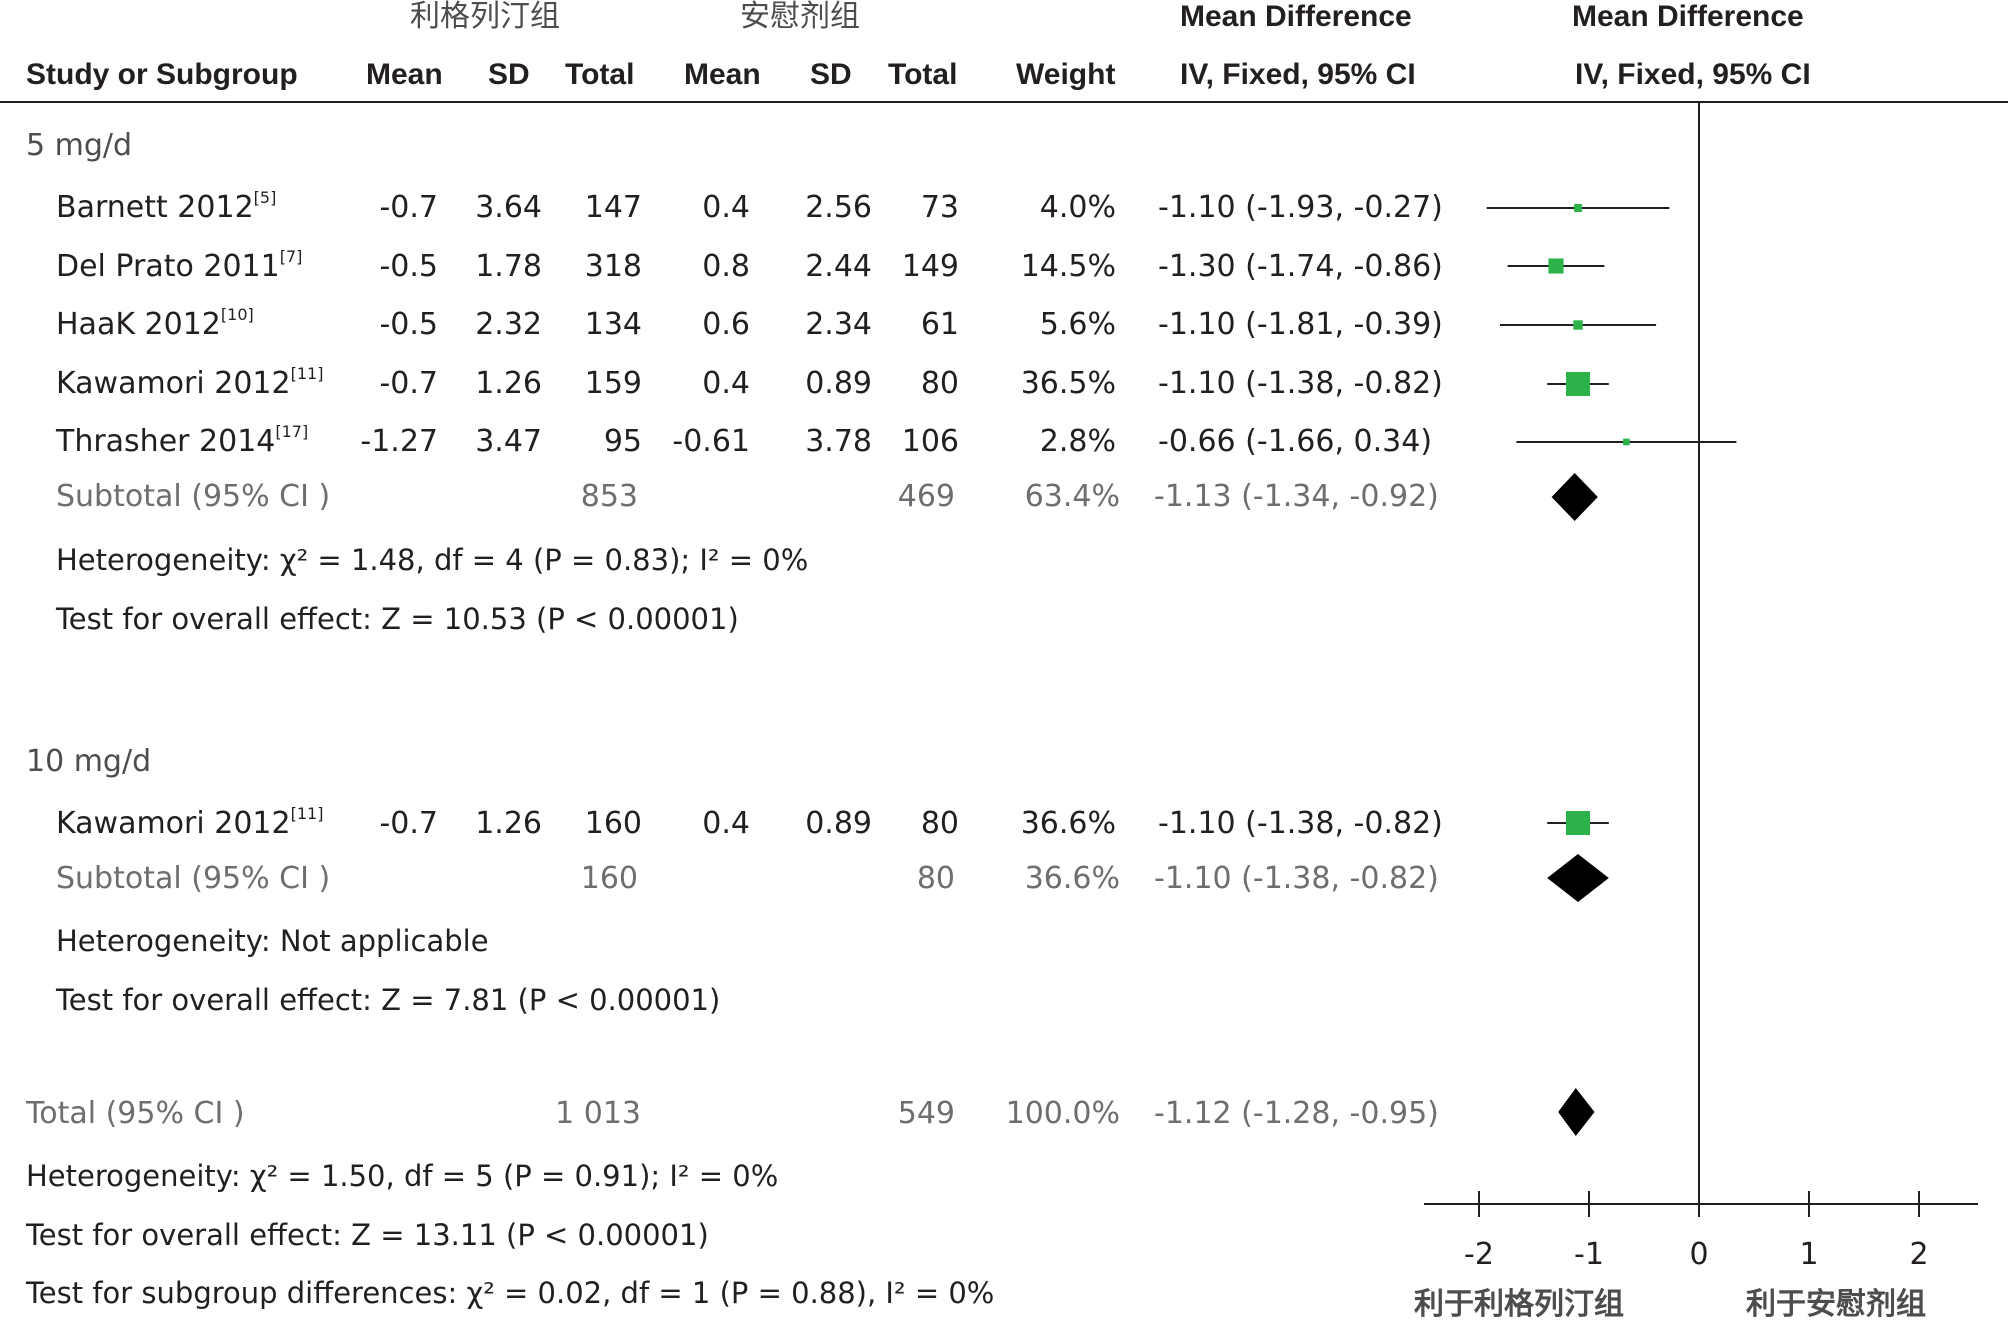 Image resolution: width=2008 pixels, height=1322 pixels. What do you see at coordinates (926, 496) in the screenshot?
I see `subtotal-total-ctl: 469` at bounding box center [926, 496].